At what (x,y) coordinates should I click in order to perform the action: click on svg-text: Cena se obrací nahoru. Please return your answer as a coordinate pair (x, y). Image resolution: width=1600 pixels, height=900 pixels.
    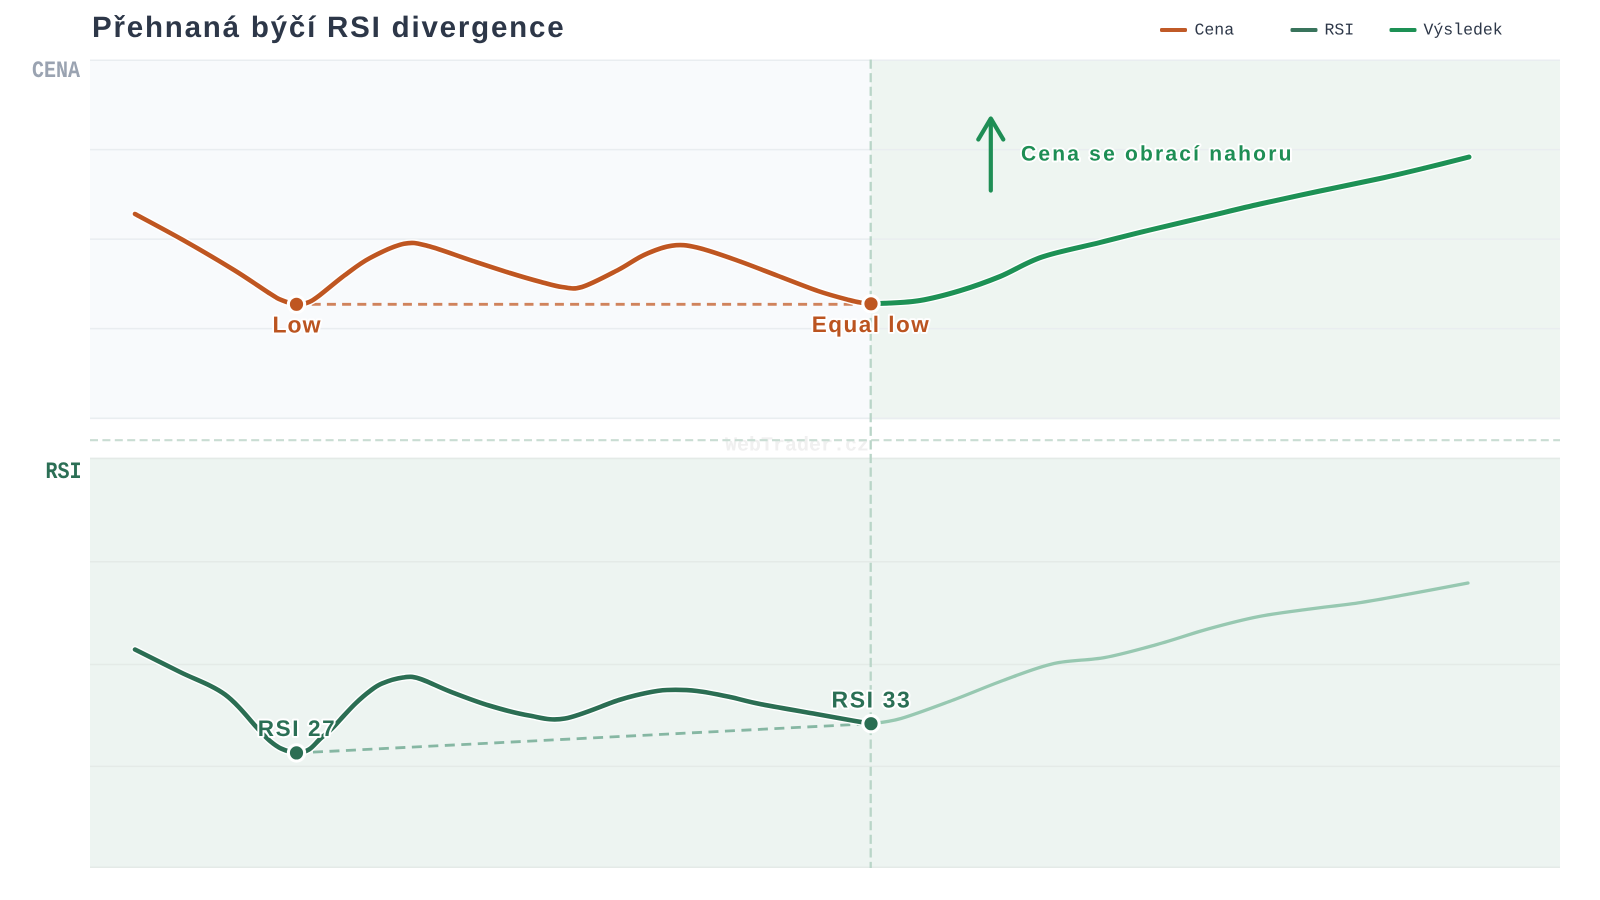
    Looking at the image, I should click on (1157, 153).